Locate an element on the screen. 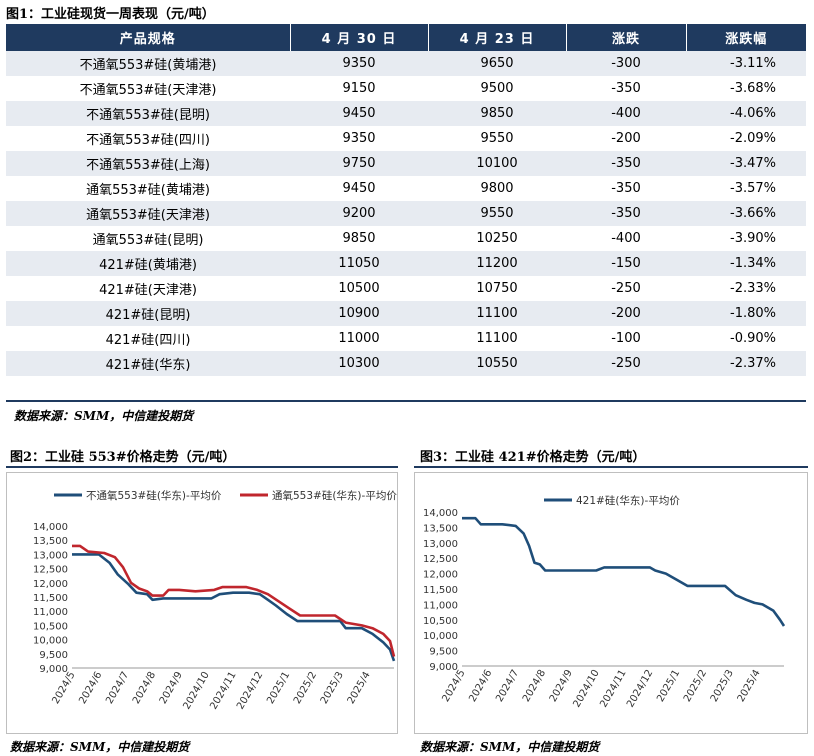  product-cell: 421#硅(四川) is located at coordinates (148, 338).